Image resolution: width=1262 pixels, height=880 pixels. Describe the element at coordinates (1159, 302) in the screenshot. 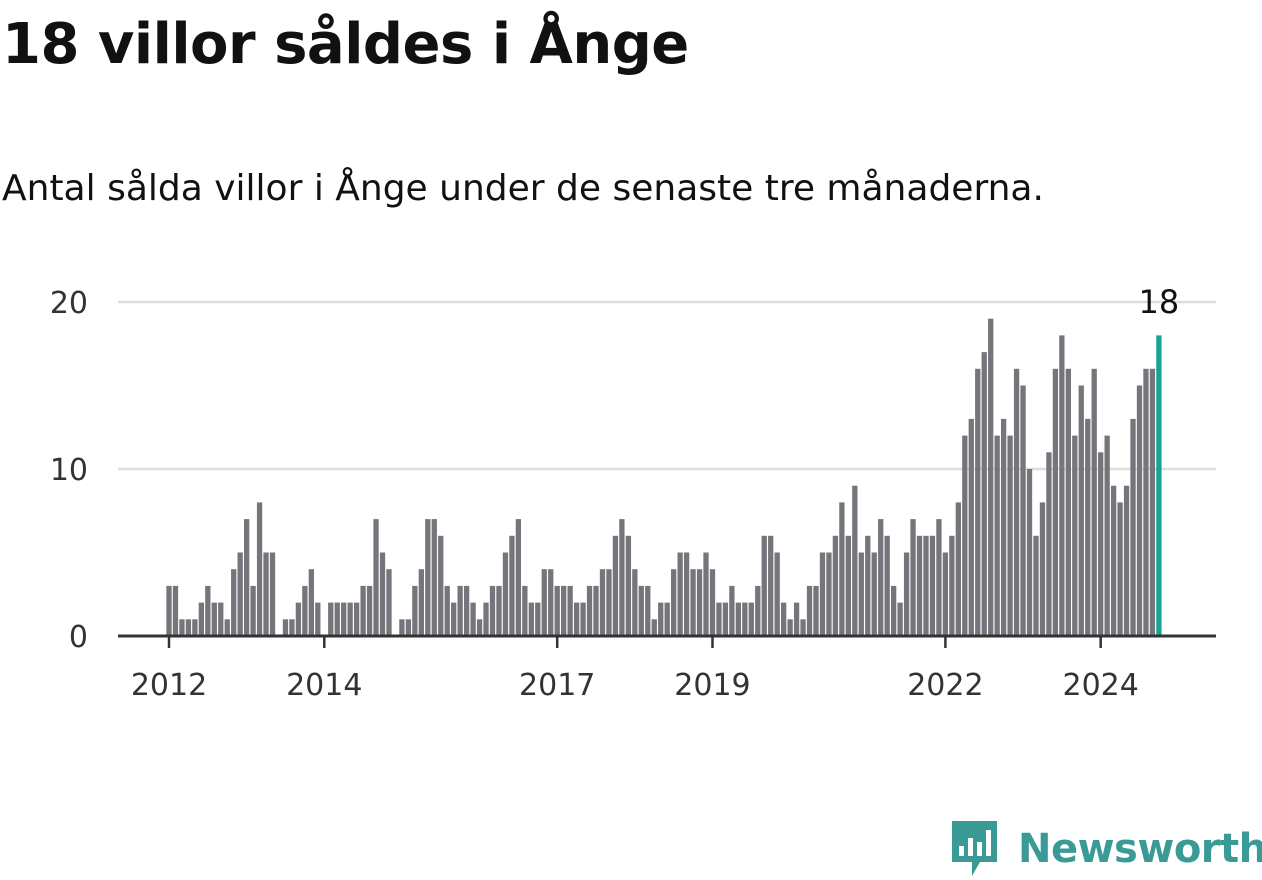

I see `data-label-latest: 18` at that location.